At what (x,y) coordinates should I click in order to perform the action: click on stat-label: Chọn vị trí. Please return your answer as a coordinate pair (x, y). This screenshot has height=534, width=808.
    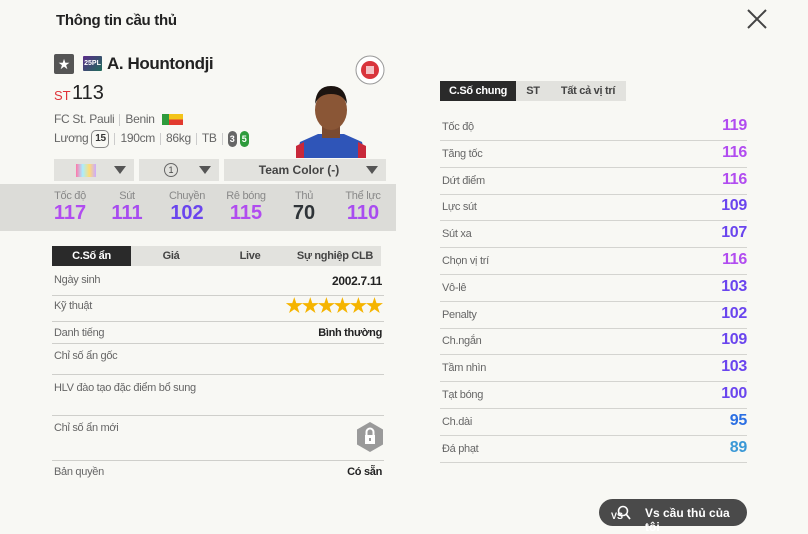
    Looking at the image, I should click on (465, 261).